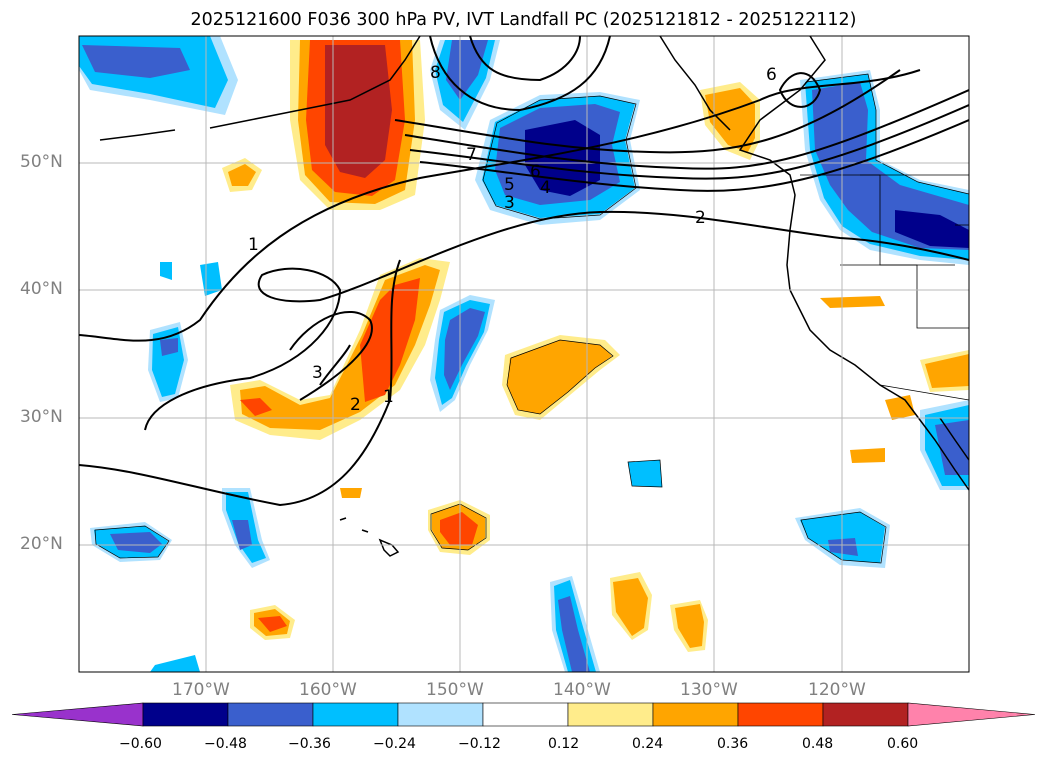 The width and height of the screenshot is (1047, 765). What do you see at coordinates (648, 744) in the screenshot?
I see `colorbar-tick: 0.24` at bounding box center [648, 744].